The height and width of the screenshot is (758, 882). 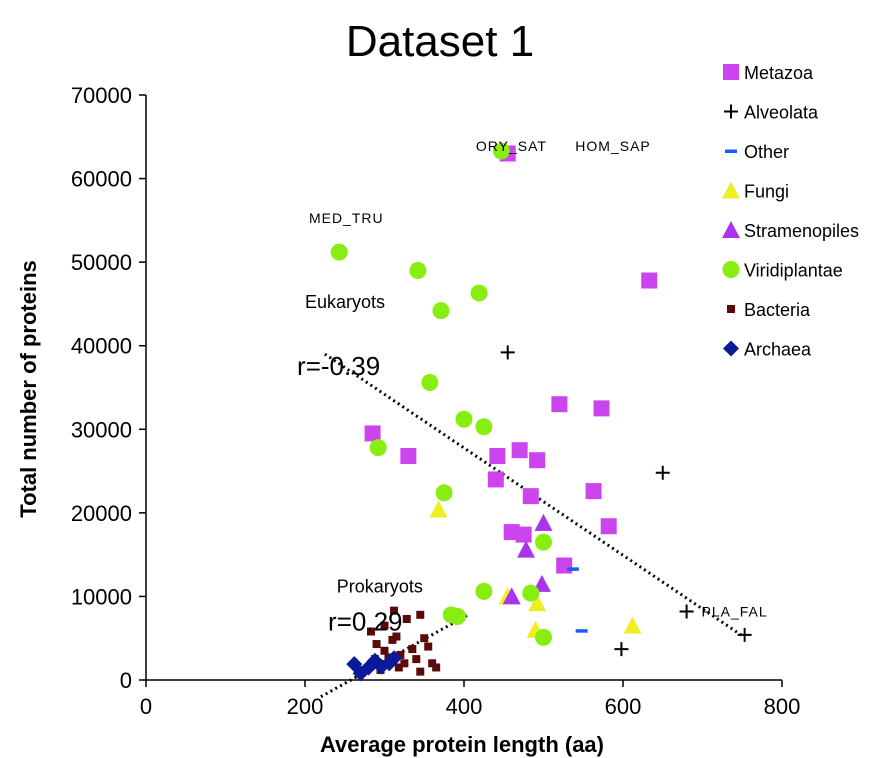 I want to click on legend-item-other: Other, so click(x=757, y=152).